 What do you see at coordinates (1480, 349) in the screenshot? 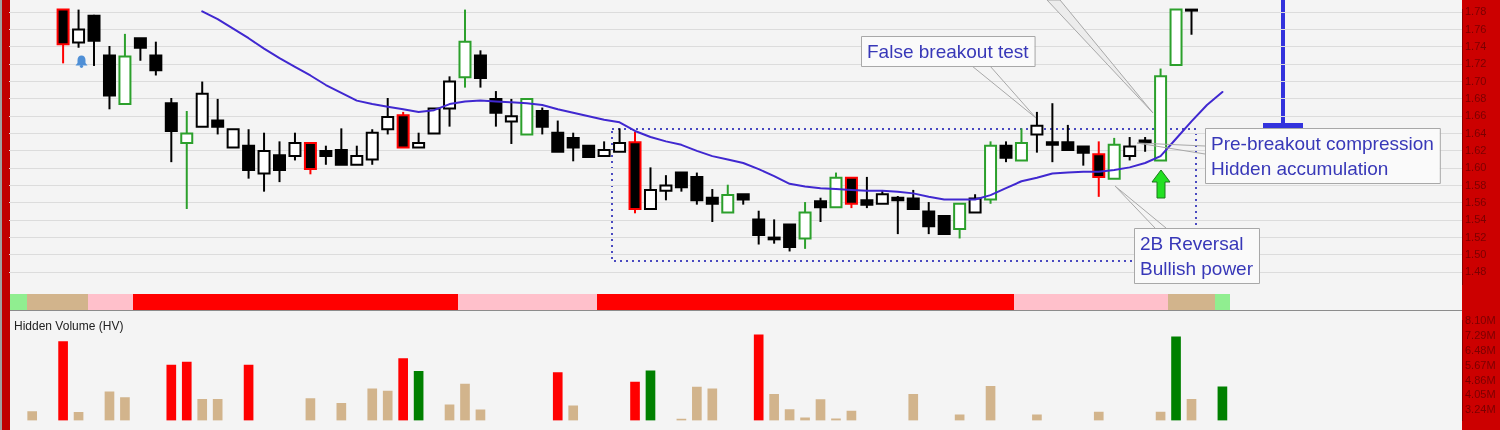
I see `y-tick-label: 6.48M` at bounding box center [1480, 349].